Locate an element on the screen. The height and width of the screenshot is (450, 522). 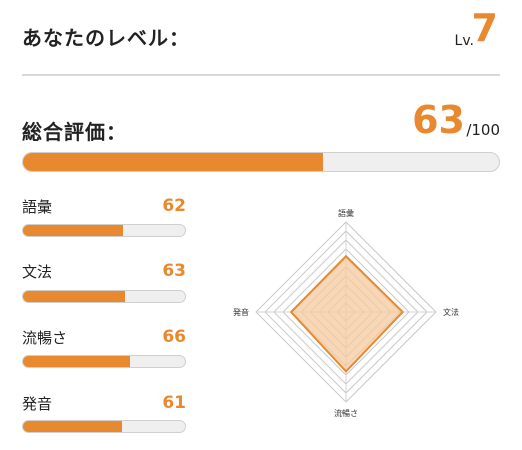
skill-bar-grammar is located at coordinates (104, 296).